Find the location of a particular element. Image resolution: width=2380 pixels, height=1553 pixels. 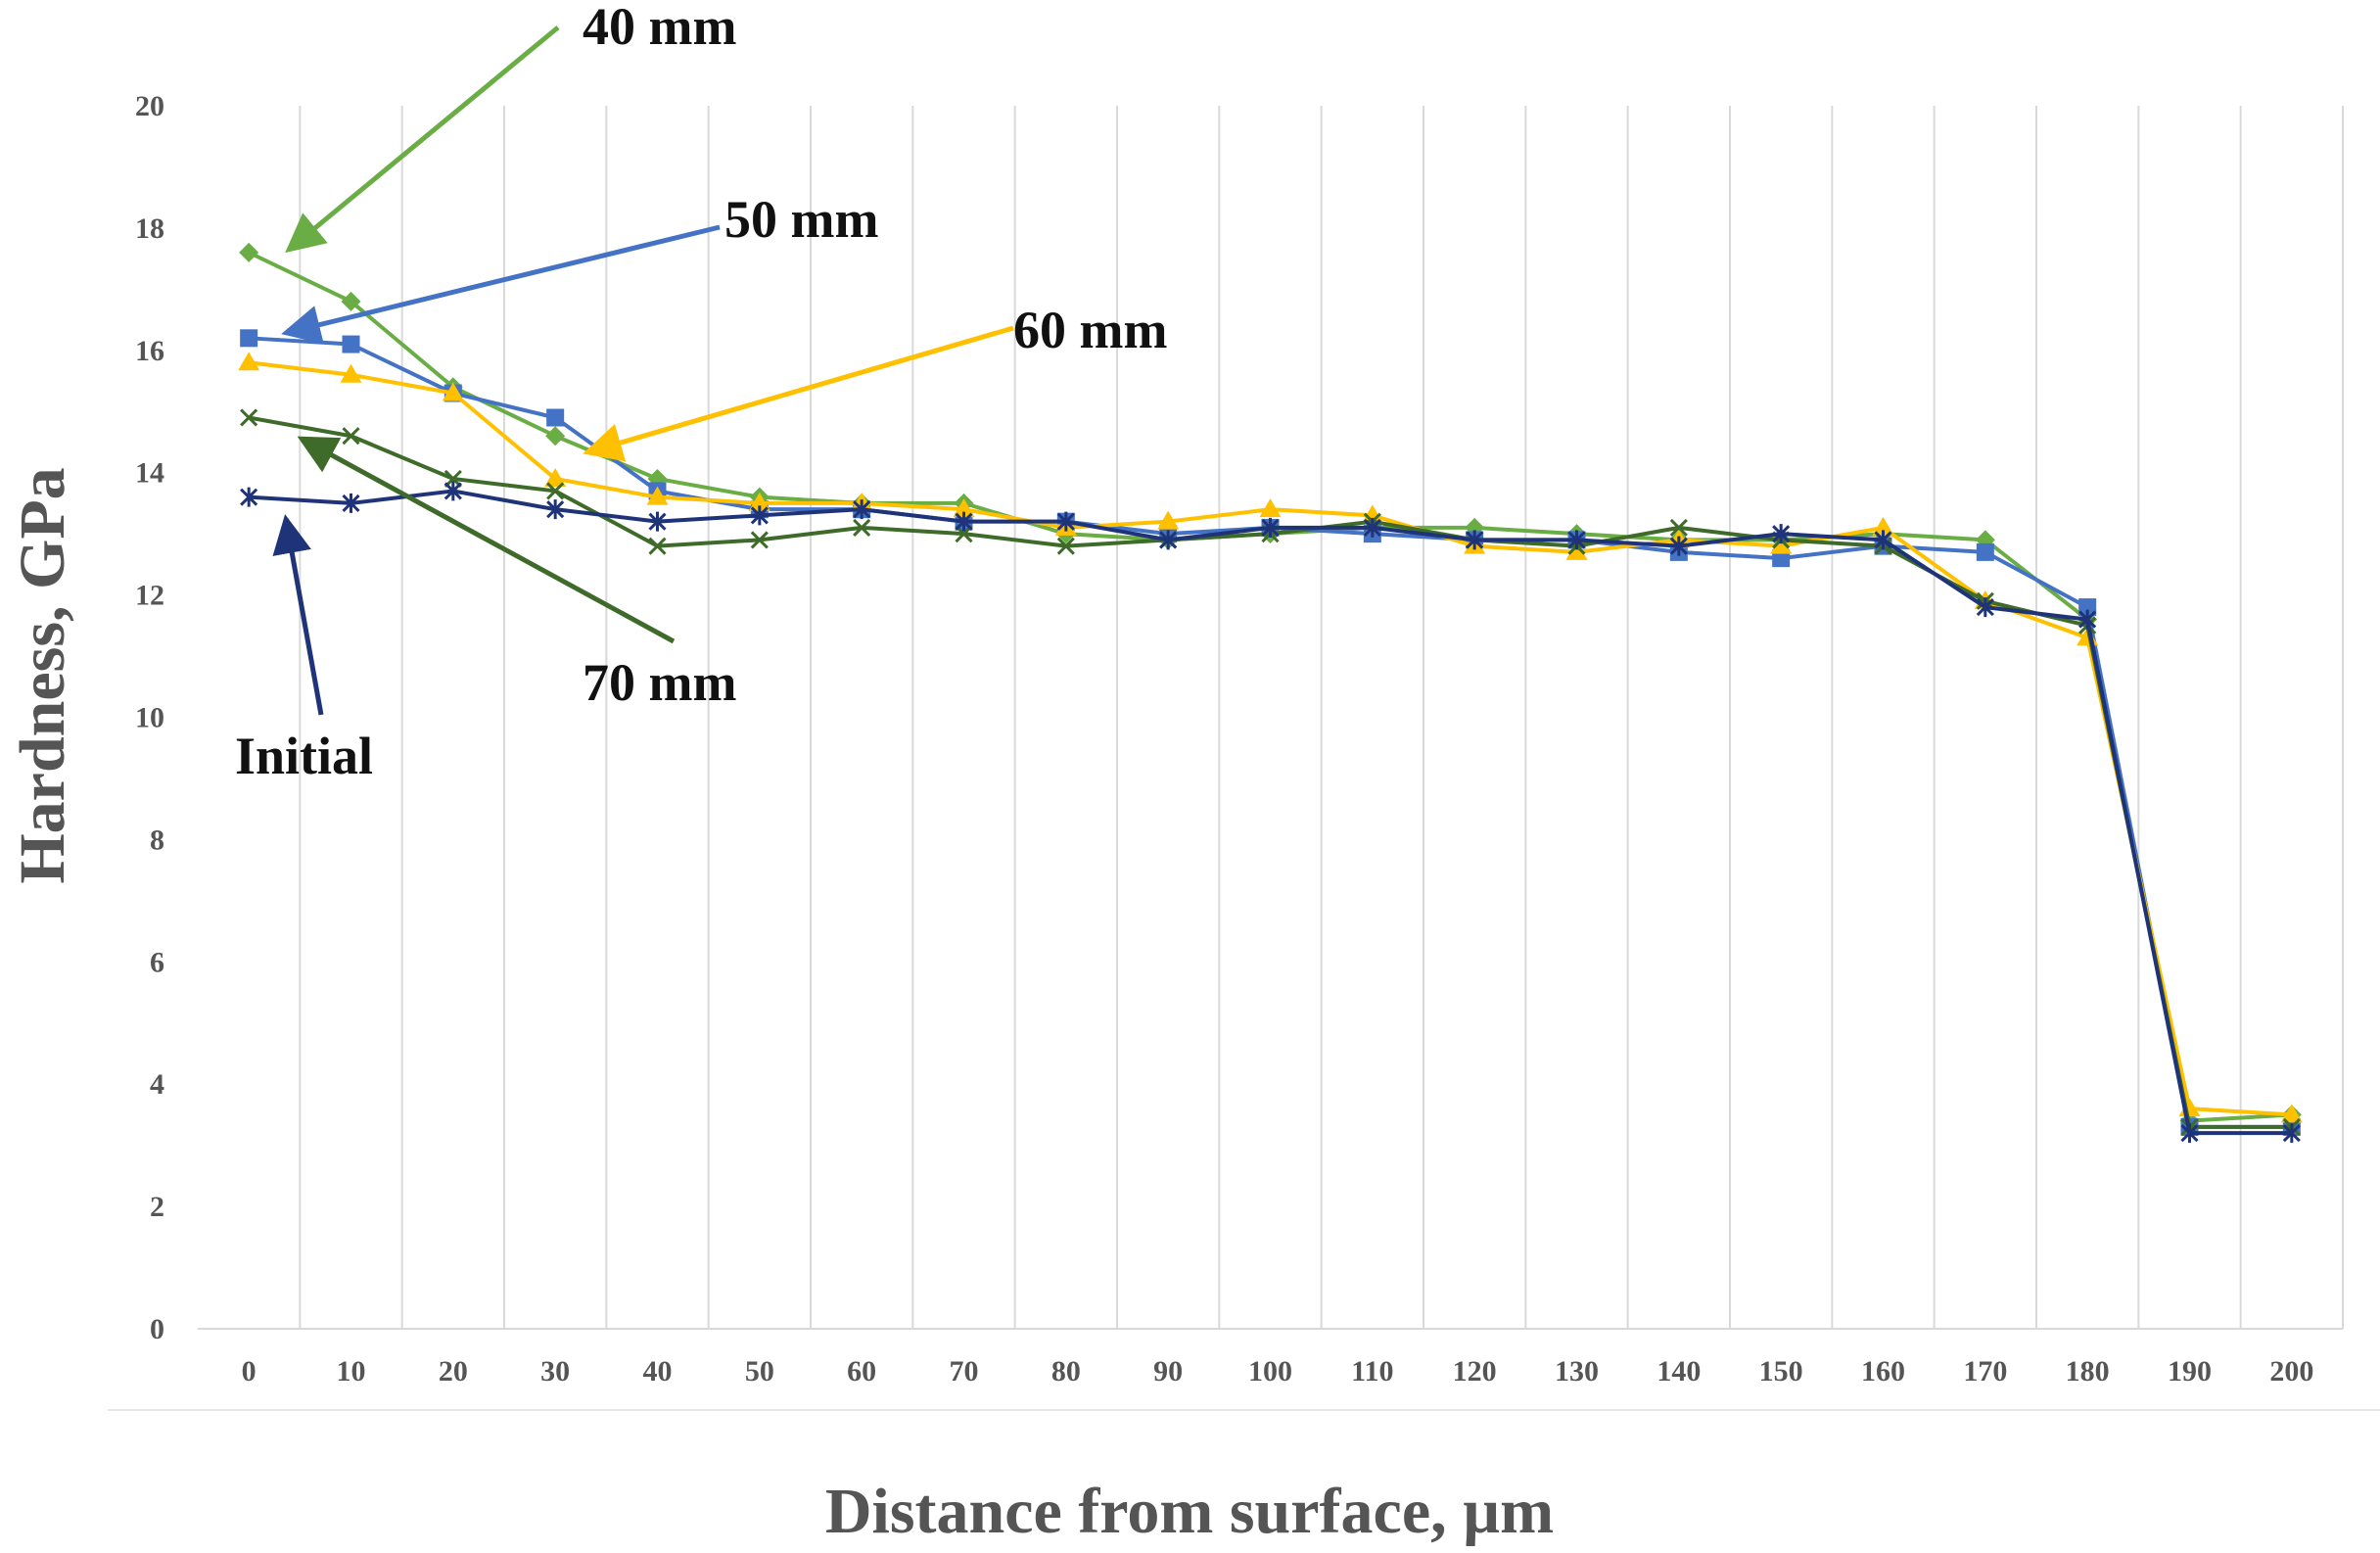

annotation-label-initial: Initial is located at coordinates (304, 756).